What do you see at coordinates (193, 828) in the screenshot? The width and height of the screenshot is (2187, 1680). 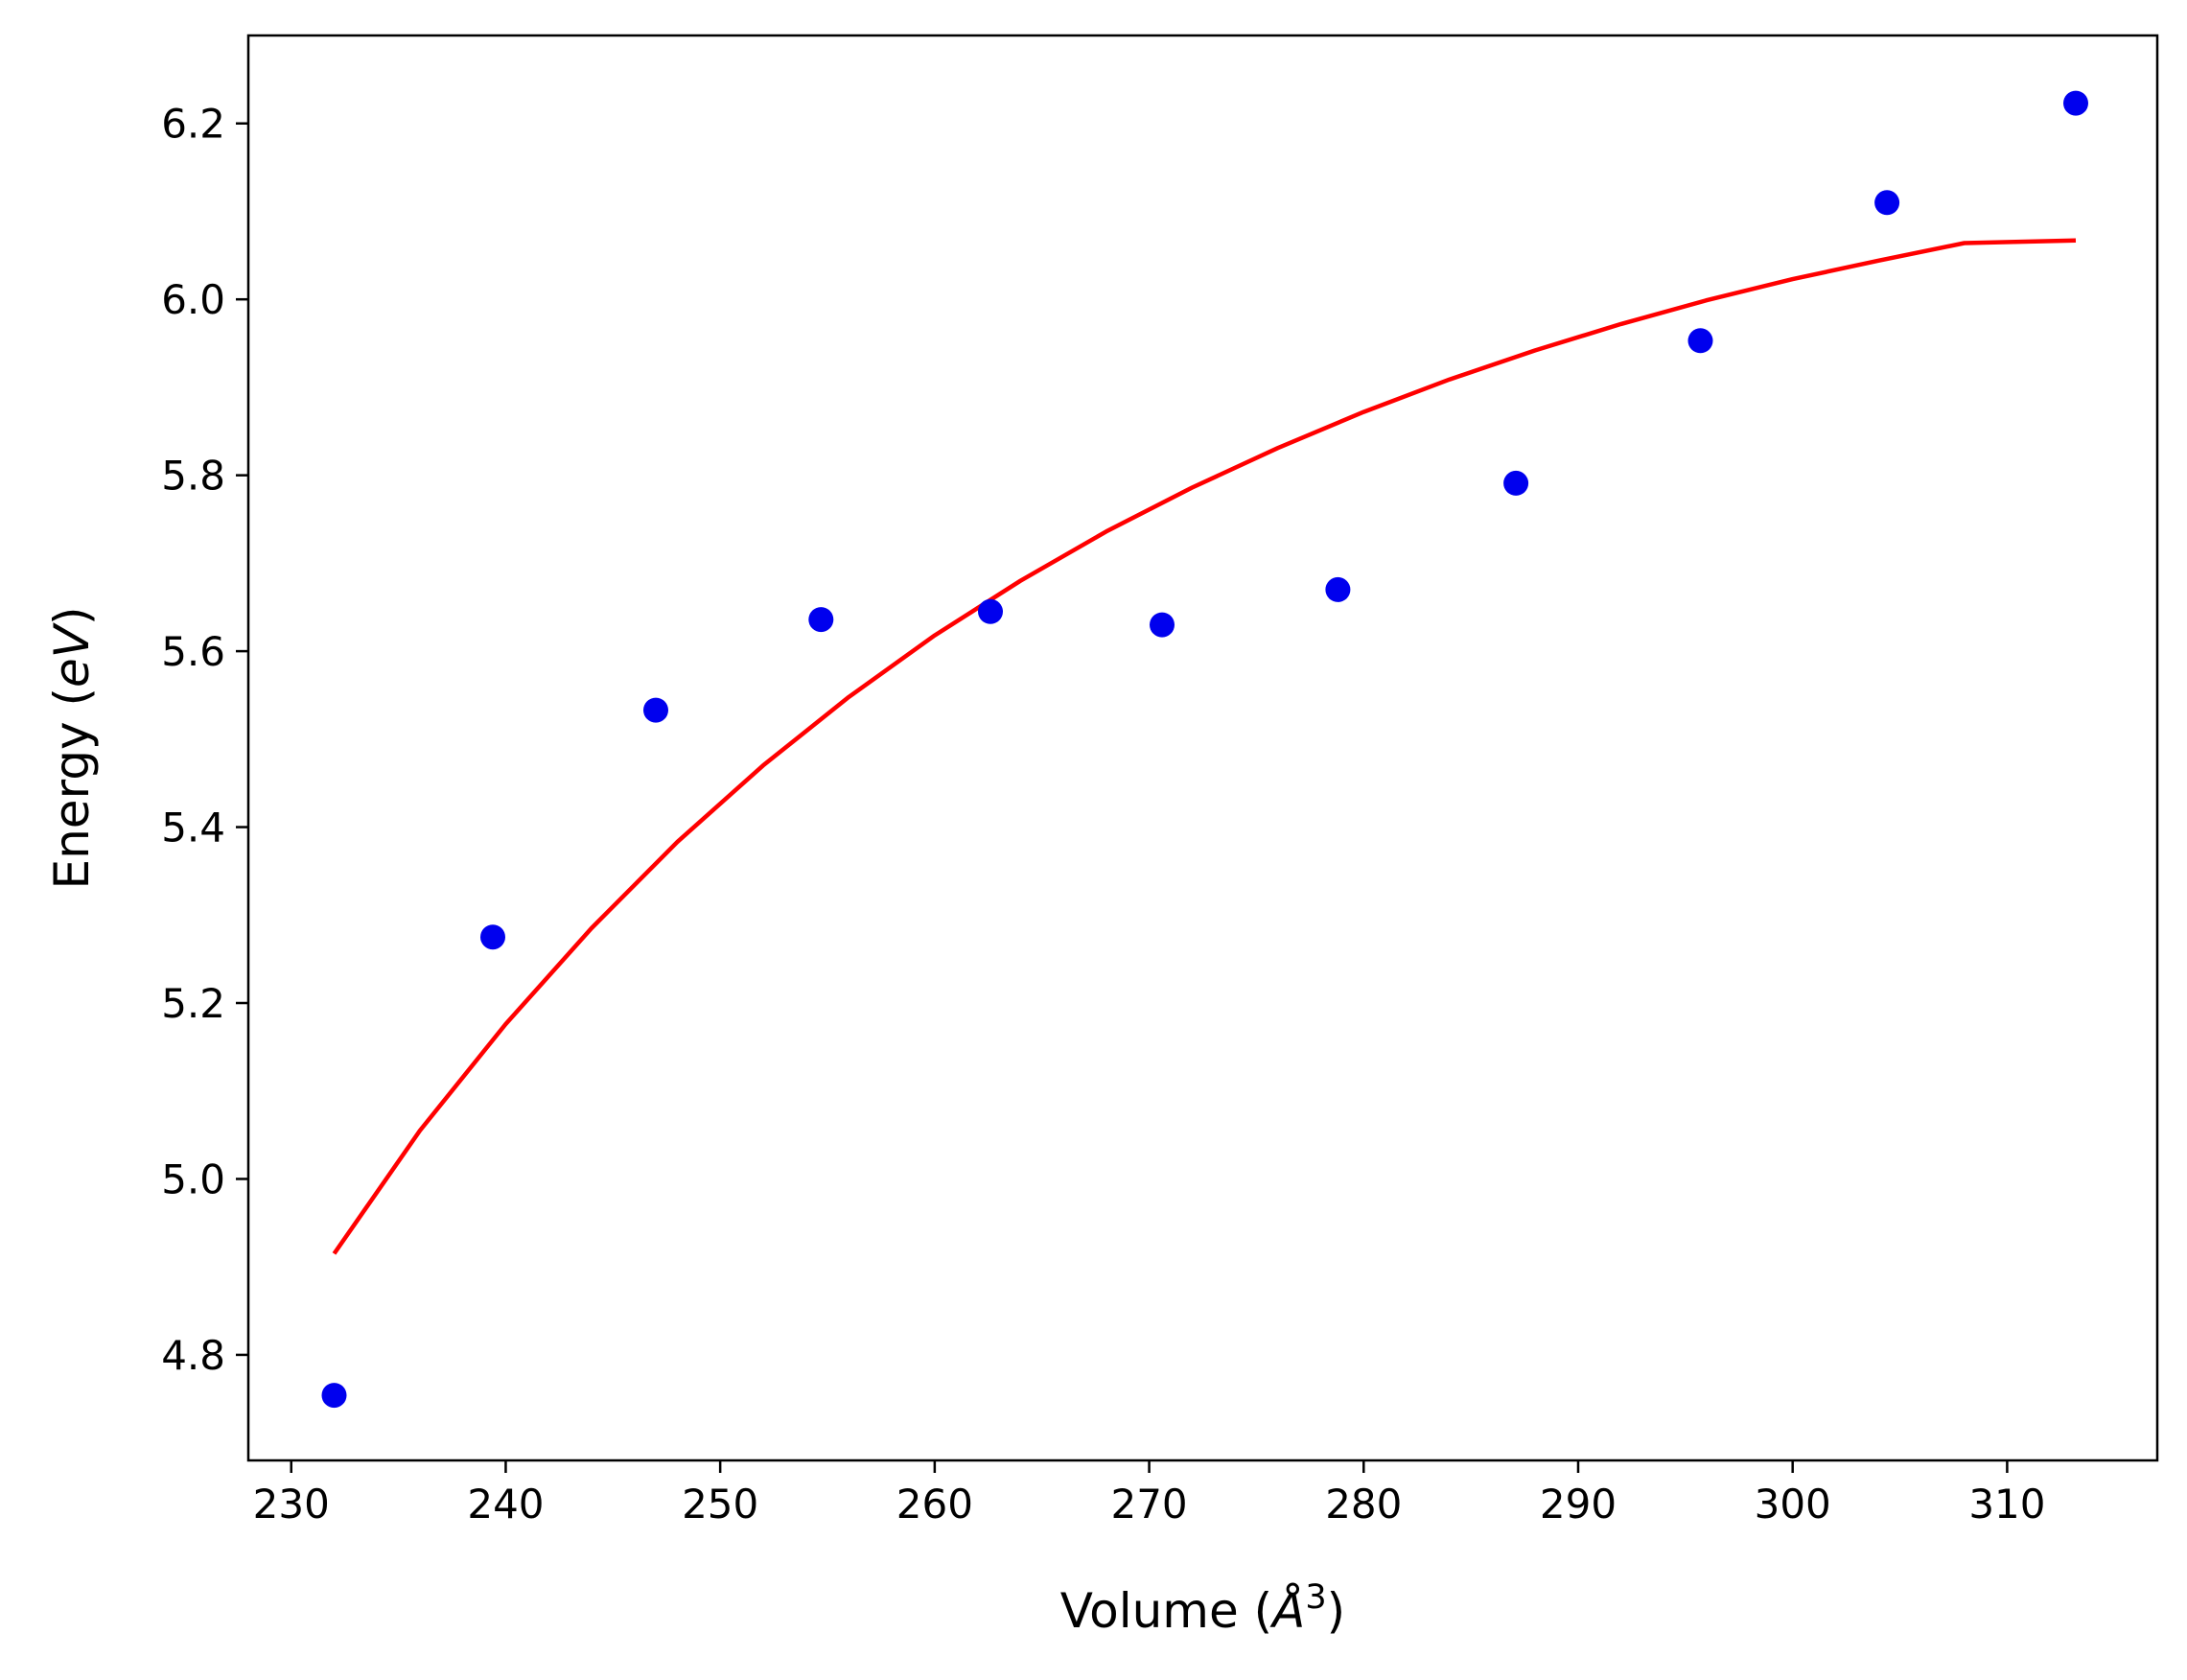 I see `y-tick-label: 5.4` at bounding box center [193, 828].